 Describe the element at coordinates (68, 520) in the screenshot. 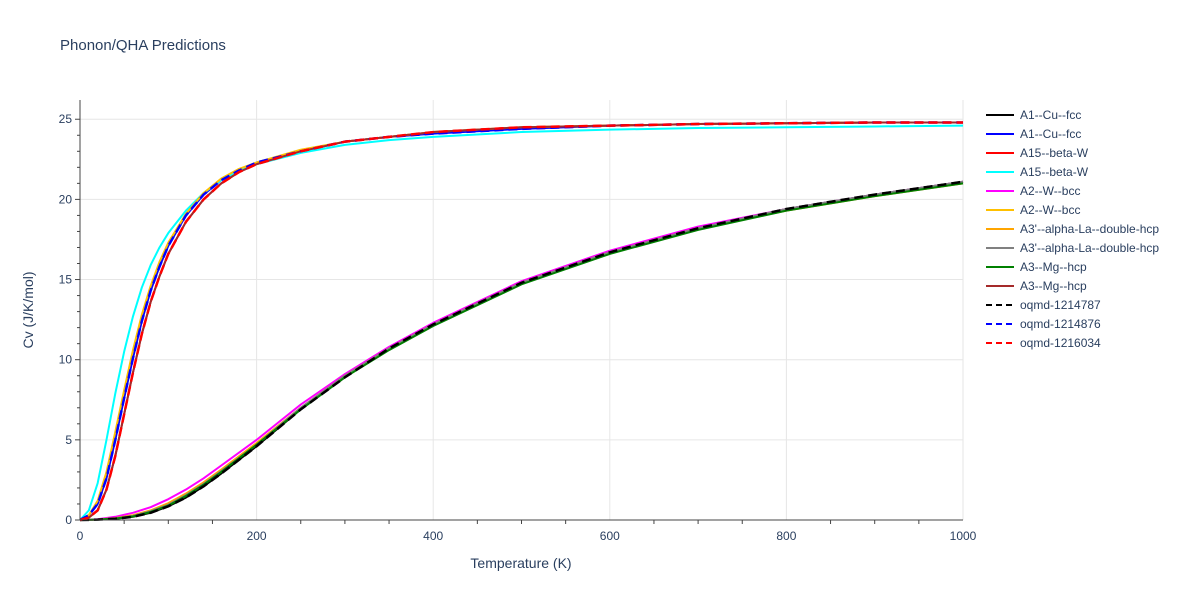

I see `y-tick-label: 0` at that location.